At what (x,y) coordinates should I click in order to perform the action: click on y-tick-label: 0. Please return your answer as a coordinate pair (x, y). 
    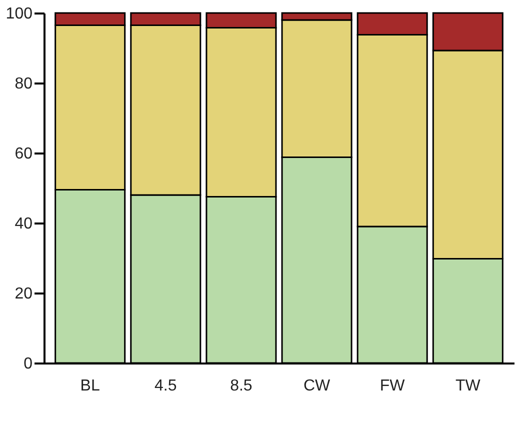
    Looking at the image, I should click on (28, 364).